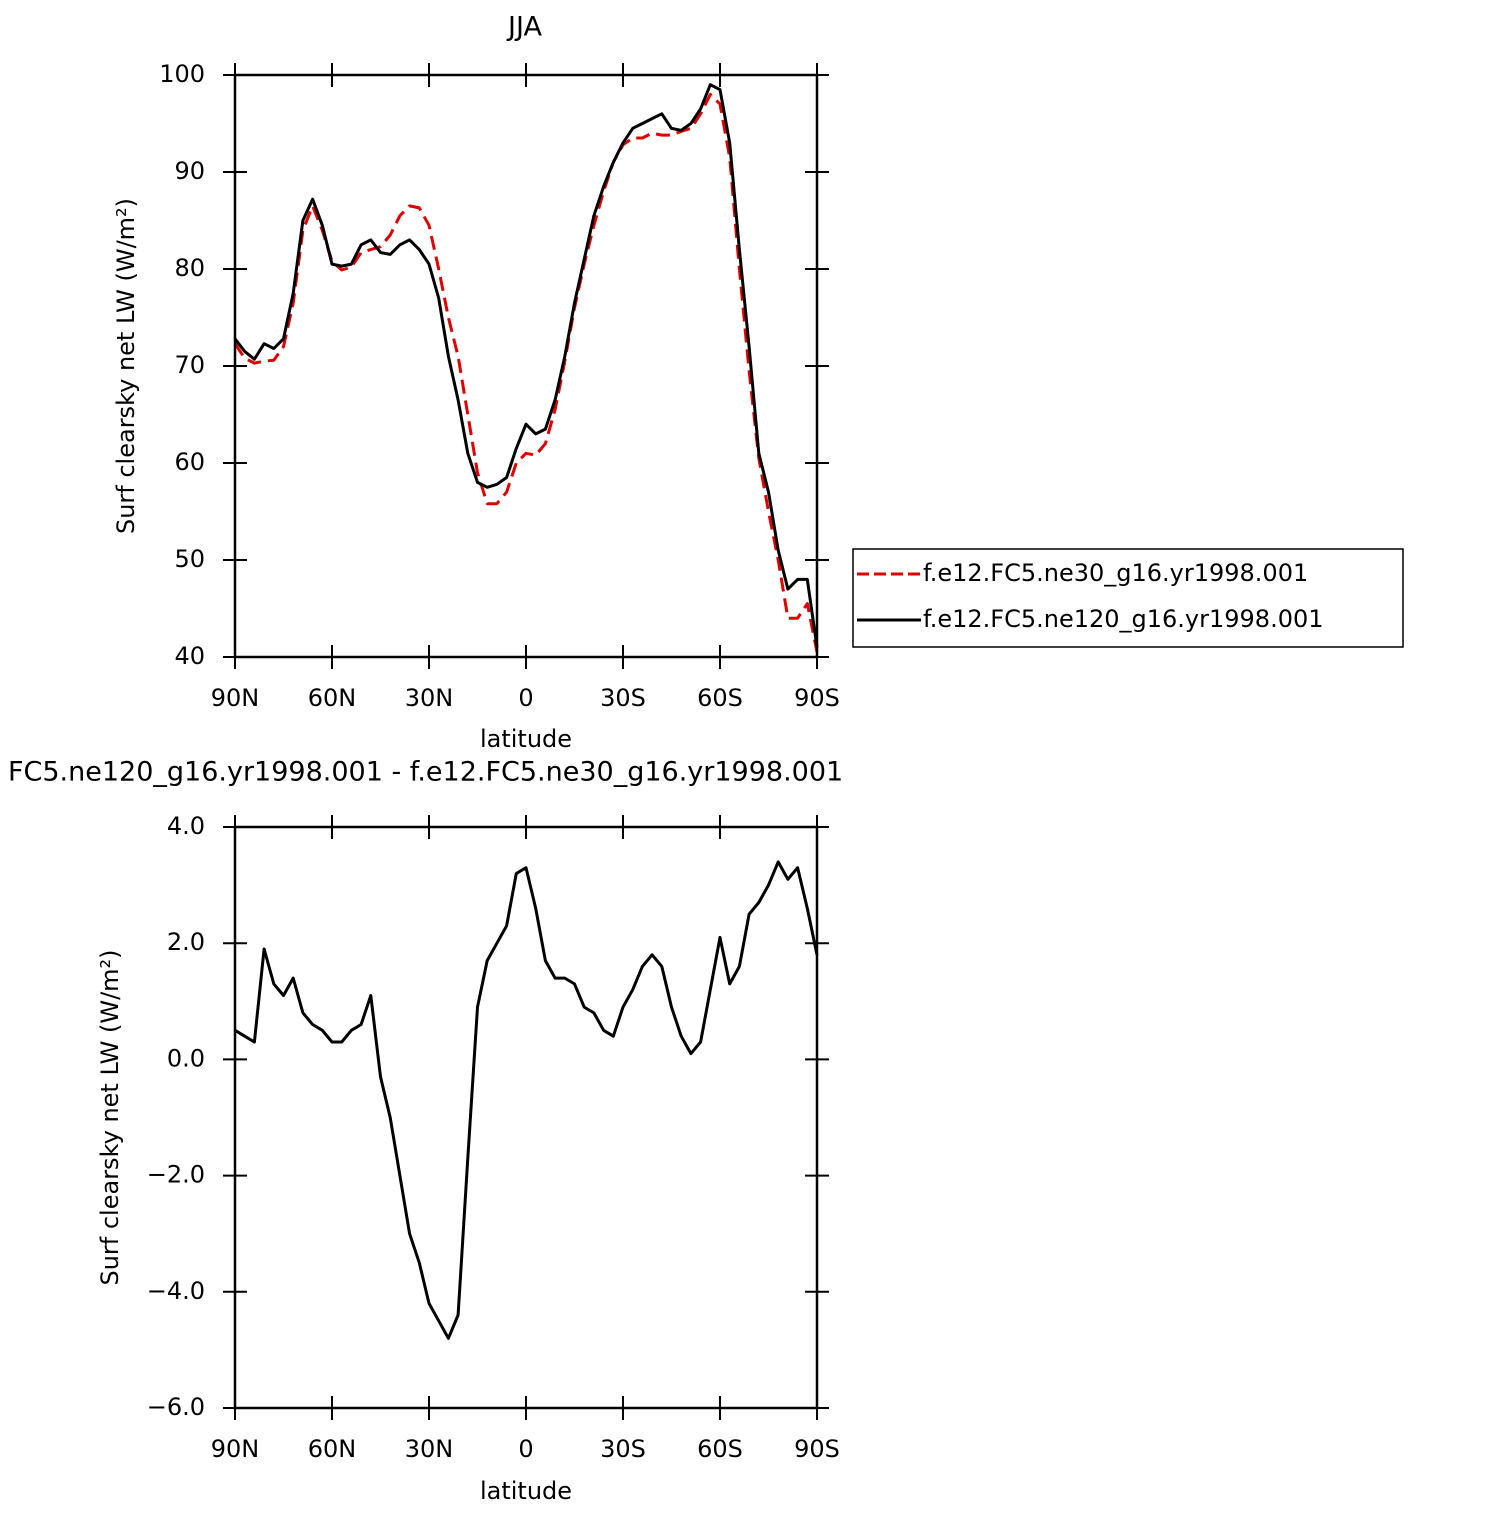 The height and width of the screenshot is (1513, 1510). What do you see at coordinates (189, 171) in the screenshot?
I see `y-tick-label: 90` at bounding box center [189, 171].